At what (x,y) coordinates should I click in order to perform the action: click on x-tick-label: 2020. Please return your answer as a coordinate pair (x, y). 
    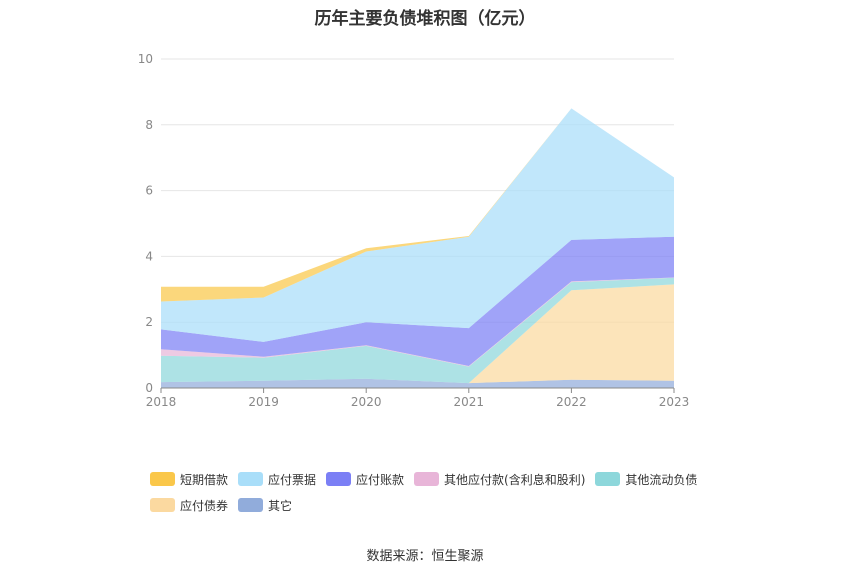
    Looking at the image, I should click on (366, 402).